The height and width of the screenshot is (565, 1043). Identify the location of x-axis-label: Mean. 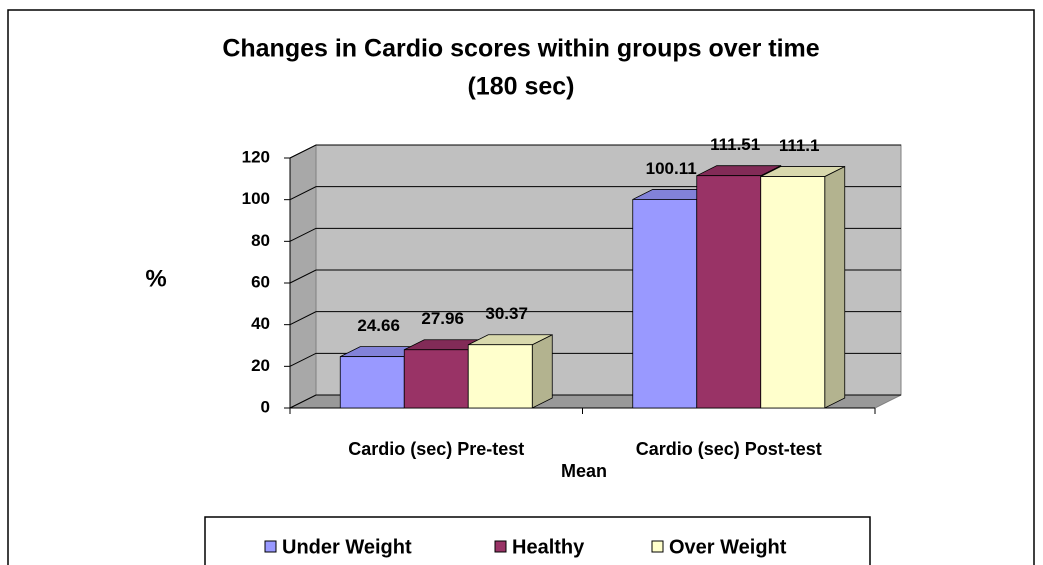
(584, 471).